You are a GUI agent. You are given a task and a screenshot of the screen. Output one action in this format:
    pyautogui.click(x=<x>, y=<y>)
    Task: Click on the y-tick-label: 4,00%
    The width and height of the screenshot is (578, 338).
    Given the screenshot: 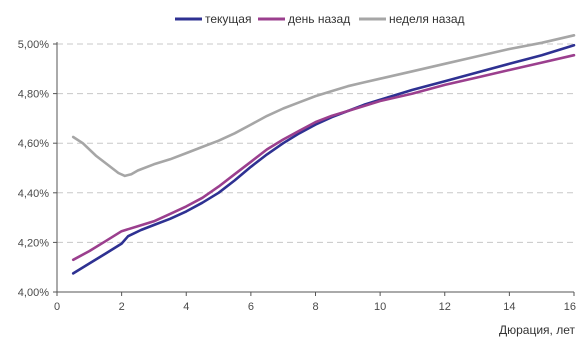 What is the action you would take?
    pyautogui.click(x=33, y=293)
    